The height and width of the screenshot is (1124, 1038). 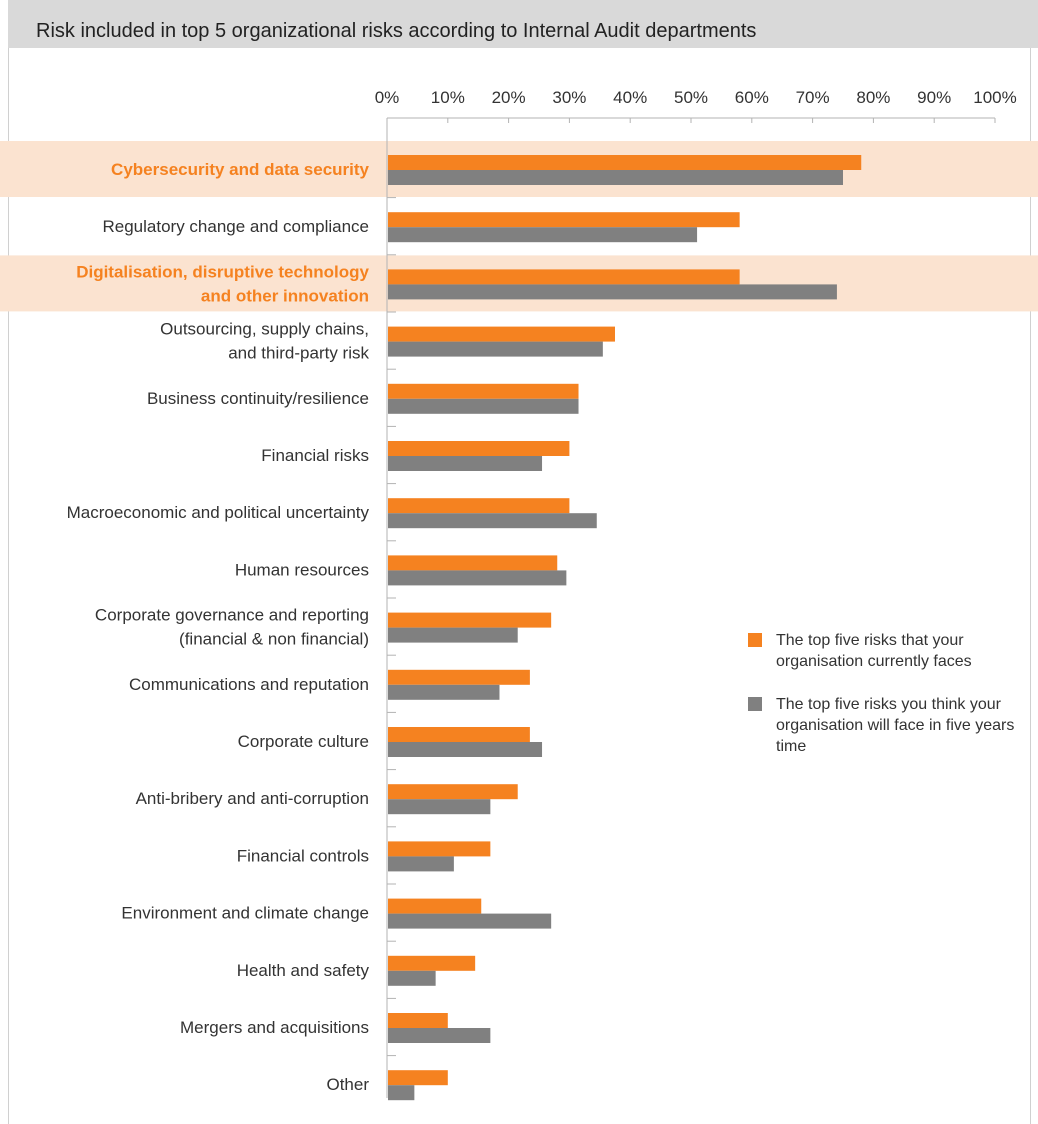 What do you see at coordinates (873, 97) in the screenshot?
I see `x-tick-label: 80%` at bounding box center [873, 97].